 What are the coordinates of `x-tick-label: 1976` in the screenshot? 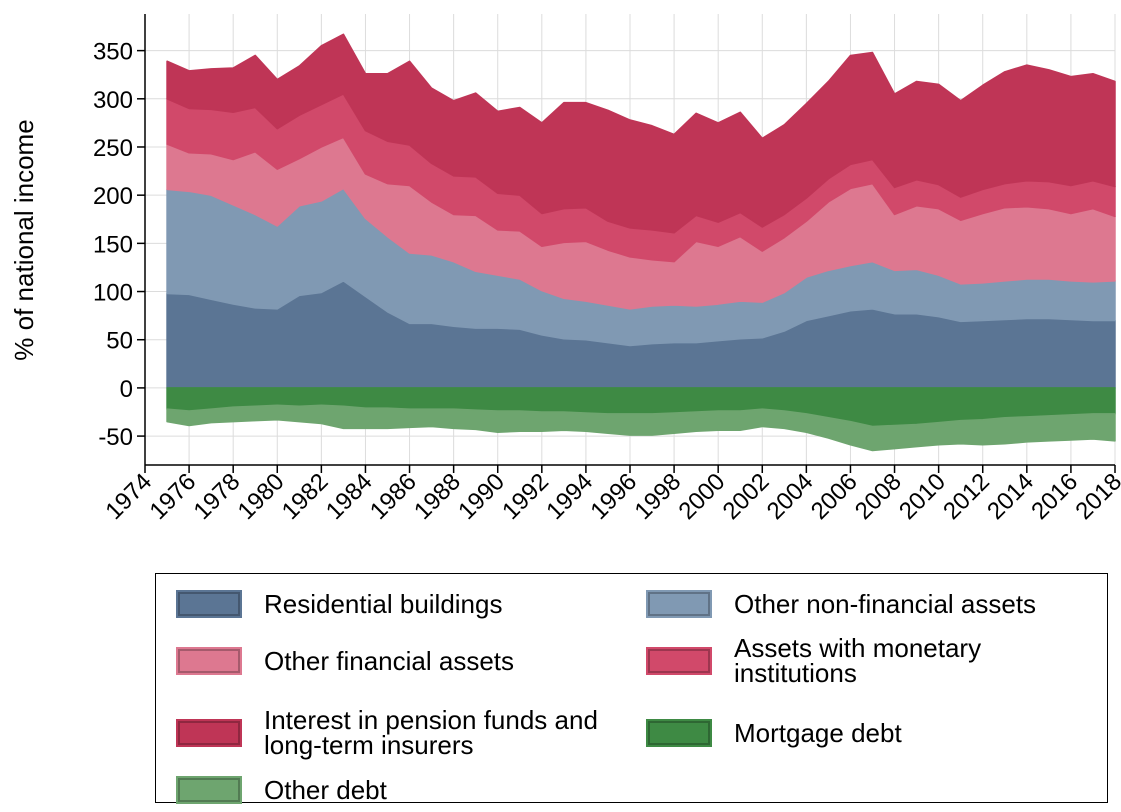 It's located at (172, 496).